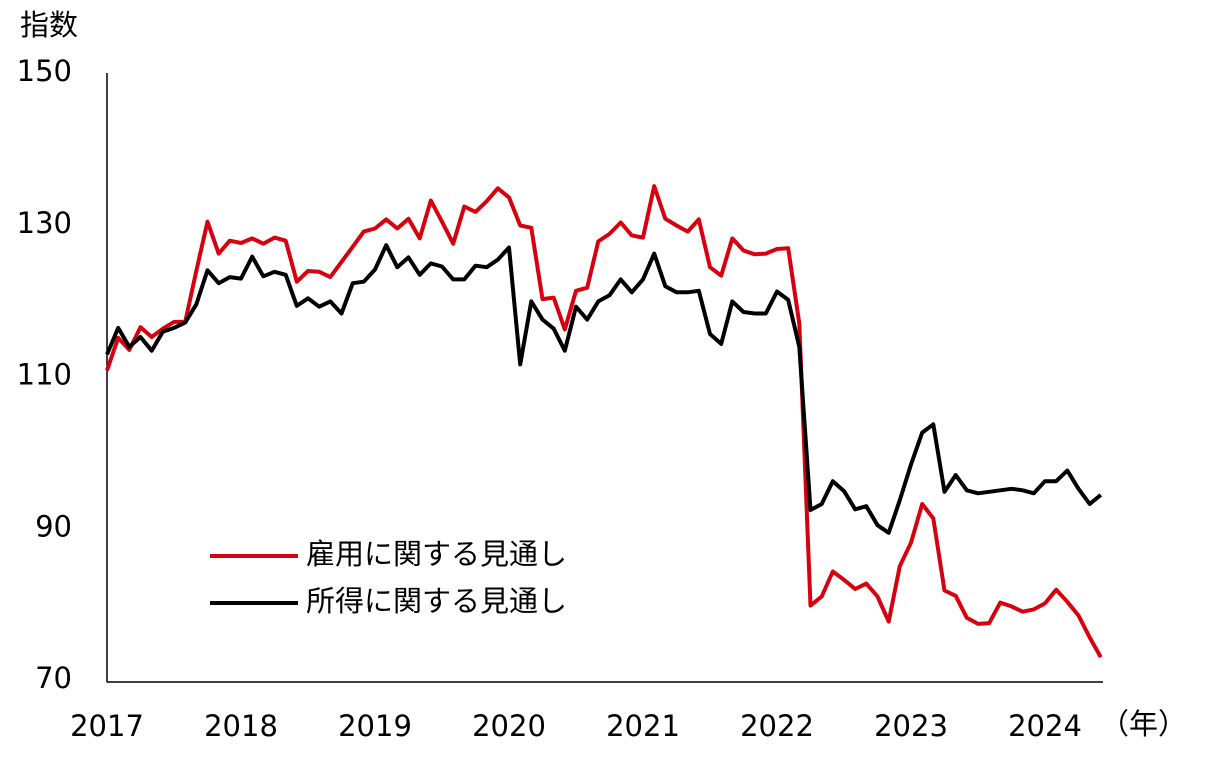  Describe the element at coordinates (53, 526) in the screenshot. I see `y-tick-label: 90` at that location.